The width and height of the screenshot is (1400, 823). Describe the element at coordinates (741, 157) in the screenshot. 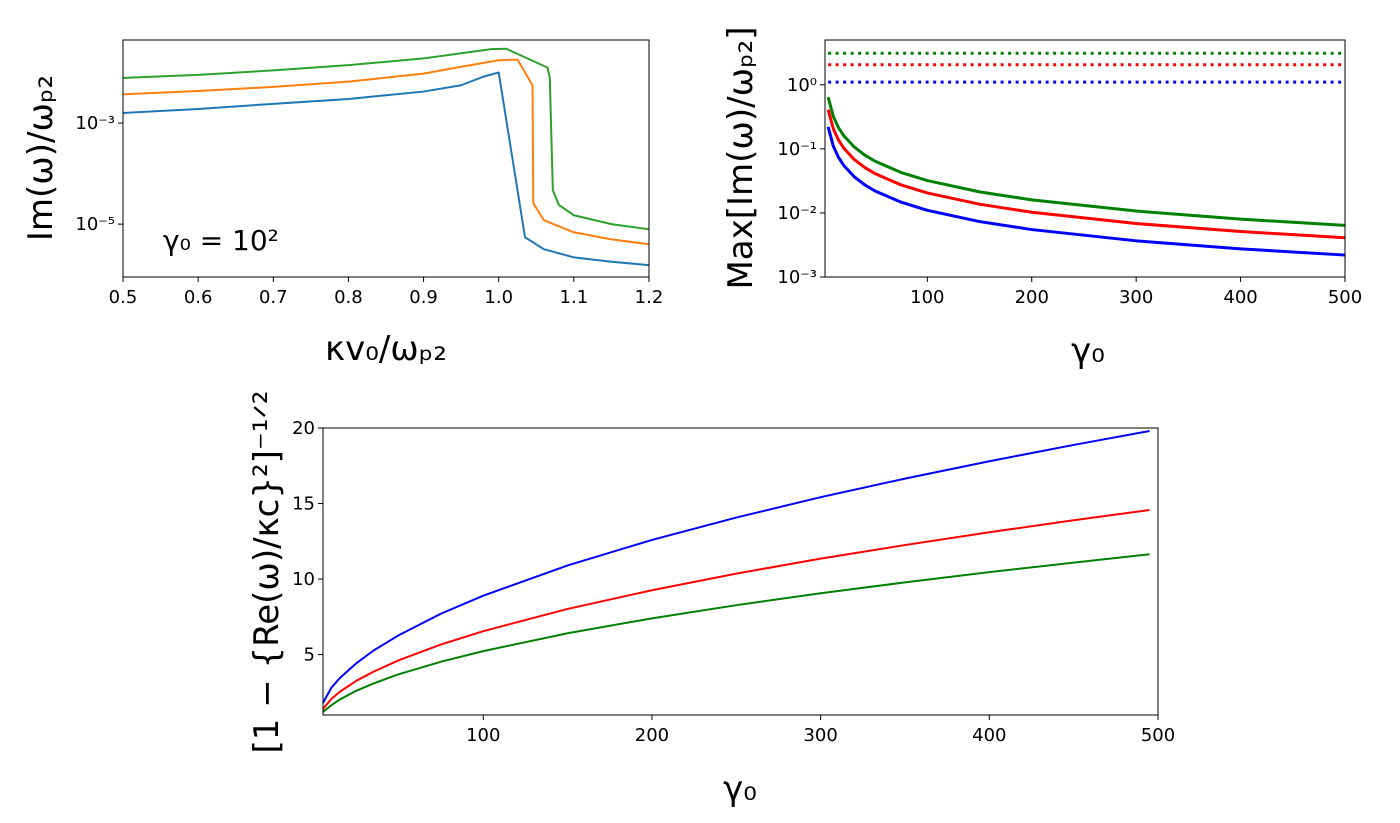

I see `y-axis-label: Max[Im(ω)/ωₚ₂]` at that location.